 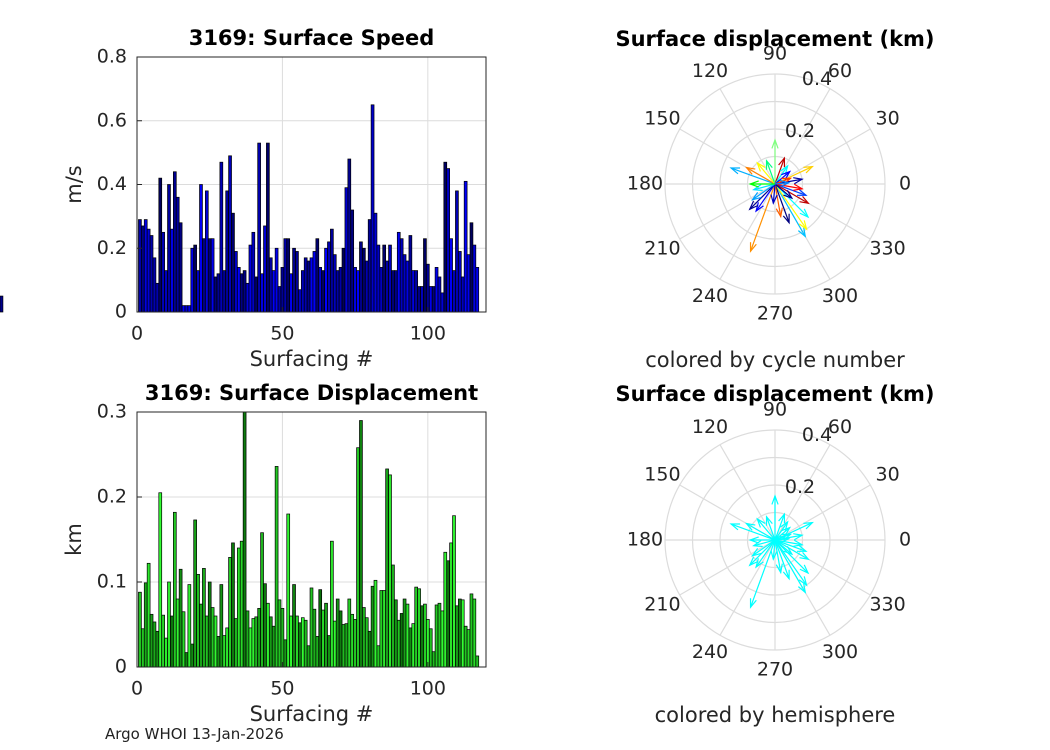 I want to click on polar-hemisphere-r-label: 0.2, so click(x=800, y=487).